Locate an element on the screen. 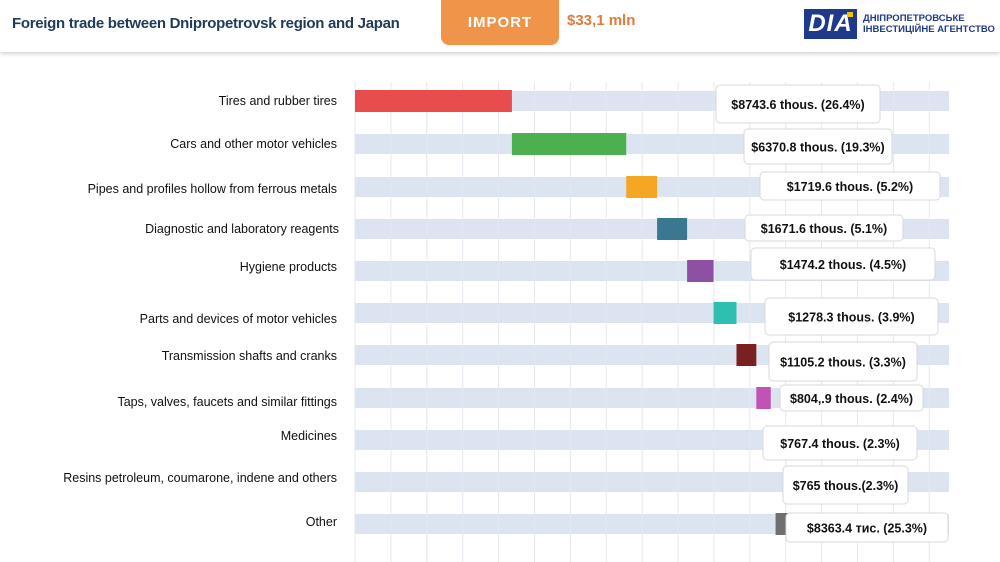 This screenshot has width=1000, height=562. logo-accent is located at coordinates (850, 14).